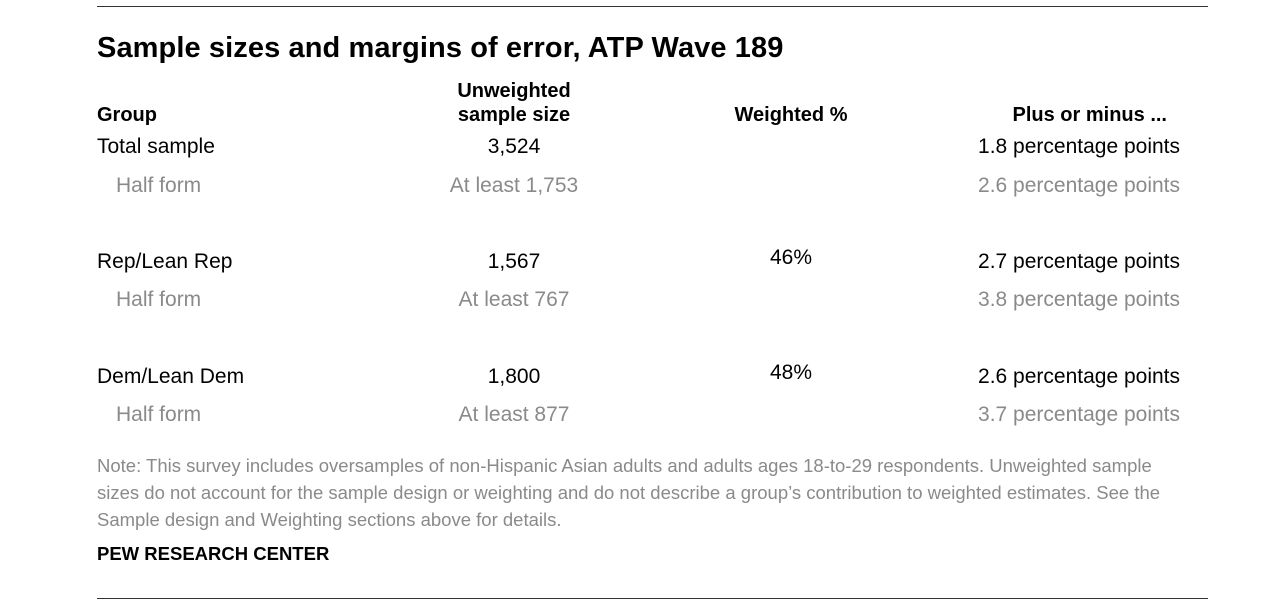  What do you see at coordinates (514, 299) in the screenshot?
I see `row-unweighted-half-form-rep: At least 767` at bounding box center [514, 299].